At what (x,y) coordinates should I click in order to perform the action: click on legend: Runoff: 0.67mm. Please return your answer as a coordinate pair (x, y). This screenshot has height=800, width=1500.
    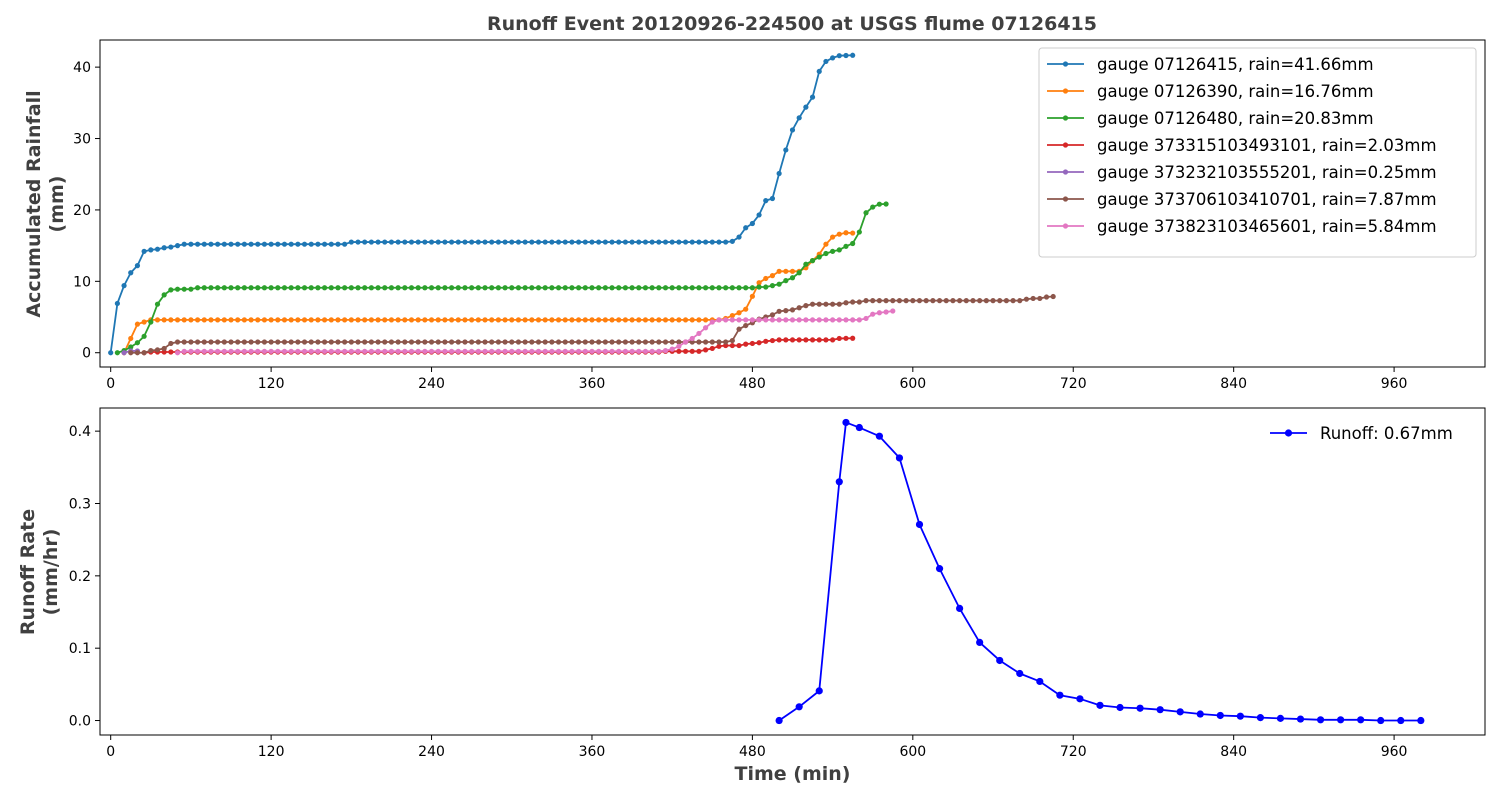
    Looking at the image, I should click on (1361, 433).